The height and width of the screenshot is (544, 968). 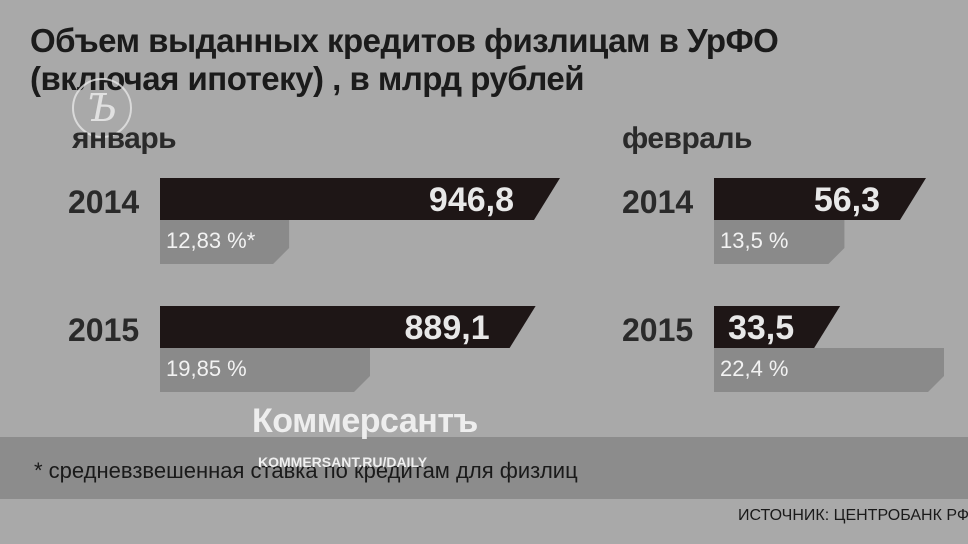 I want to click on watermark-name: Коммерсантъ, so click(x=365, y=421).